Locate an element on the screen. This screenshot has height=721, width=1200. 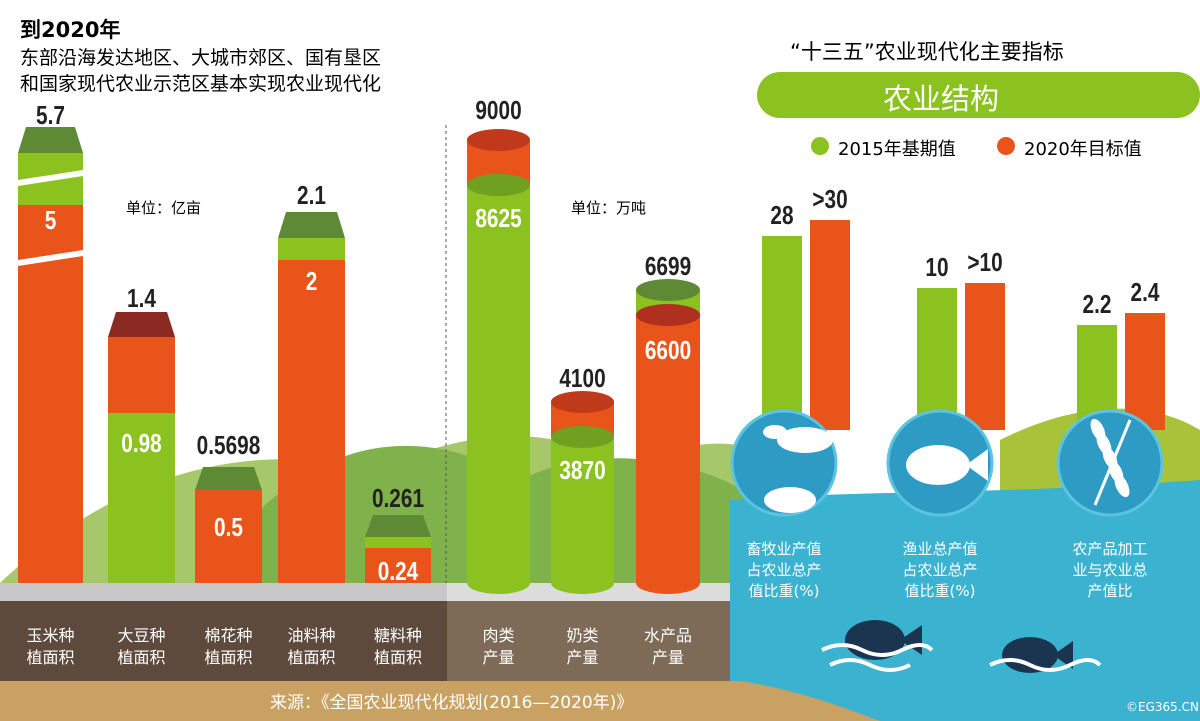
source-note: 来源：《全国农业现代化规划(2016—2020年)》 is located at coordinates (452, 703).